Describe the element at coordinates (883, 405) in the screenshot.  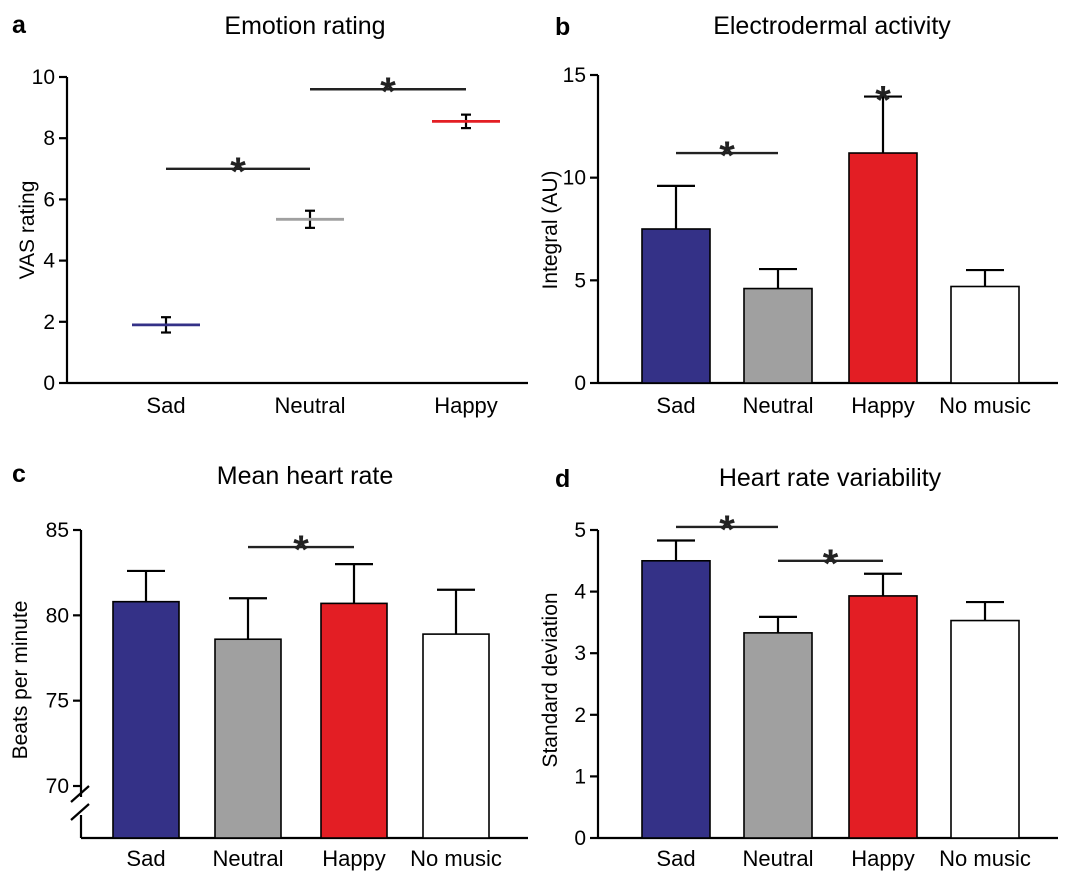
I see `panel-b-x-tick-label: Happy` at that location.